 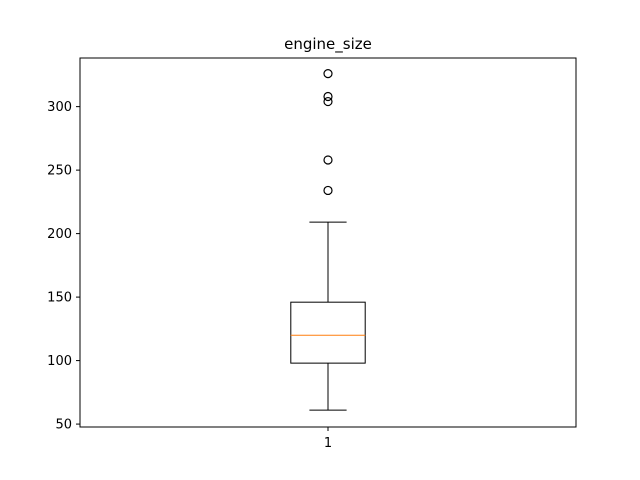 I want to click on x-axis: 1, so click(x=328, y=439).